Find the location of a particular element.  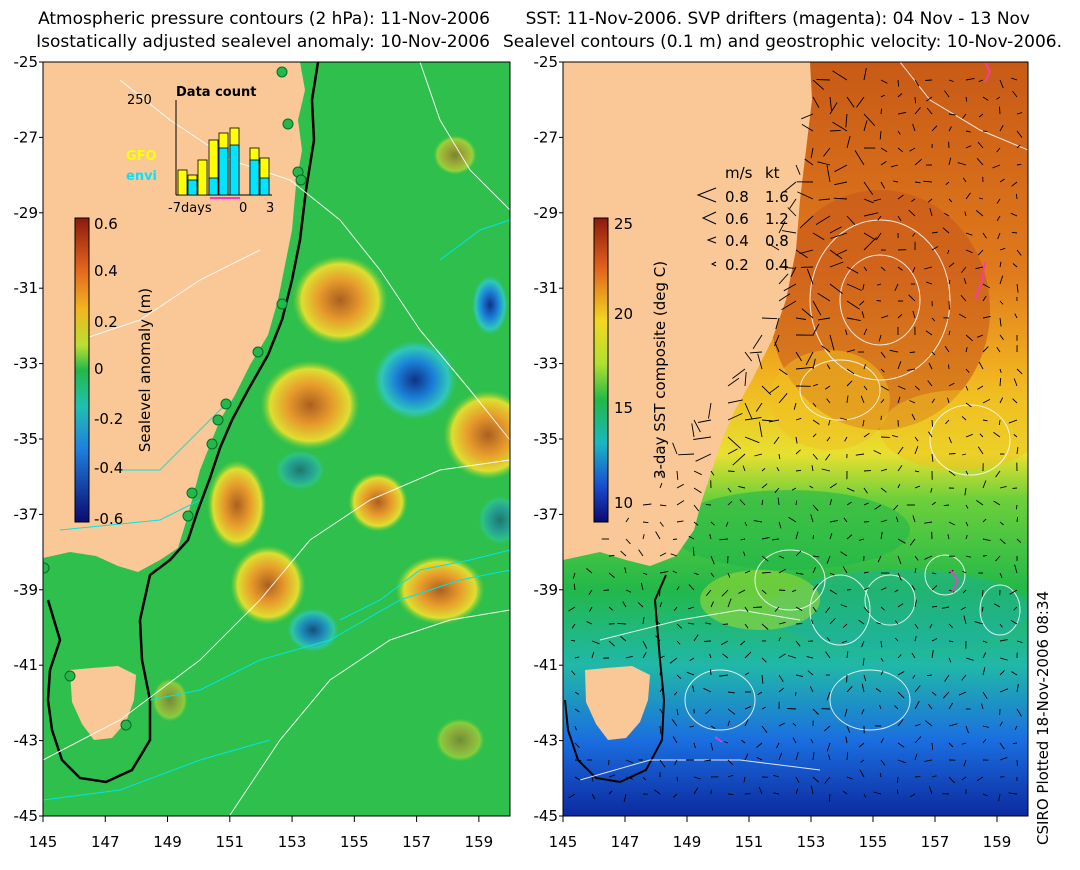

right-coast-line is located at coordinates (615, 679).